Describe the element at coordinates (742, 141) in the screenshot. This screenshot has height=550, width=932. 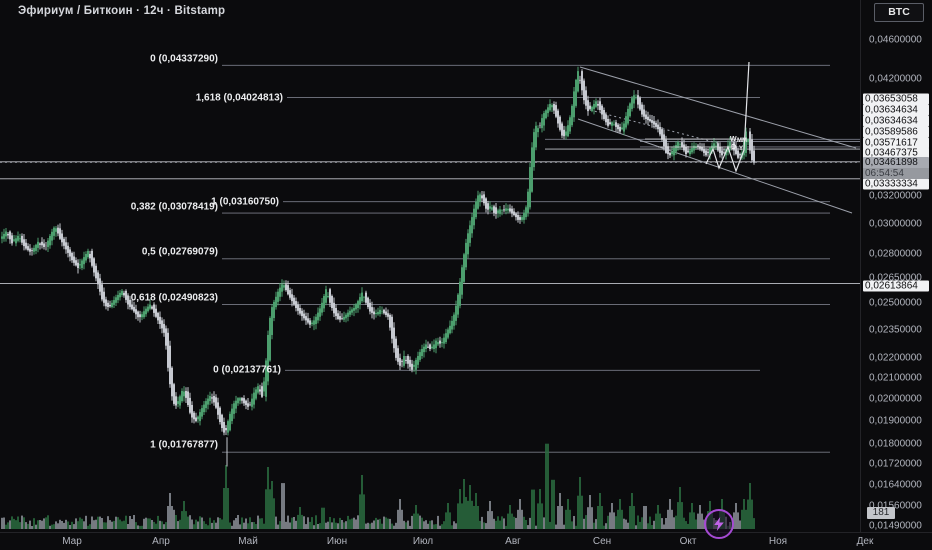
I see `svg-text: MM` at that location.